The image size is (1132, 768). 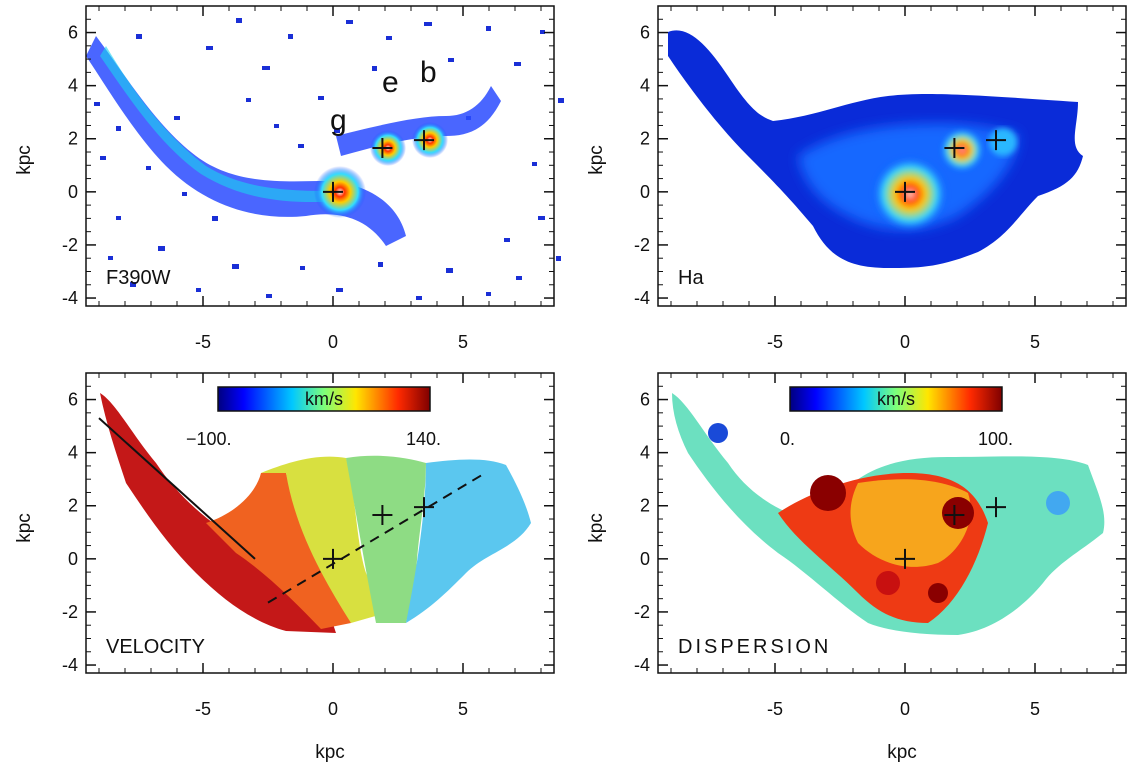 I want to click on f390w-panel-label: F390W, so click(x=138, y=278).